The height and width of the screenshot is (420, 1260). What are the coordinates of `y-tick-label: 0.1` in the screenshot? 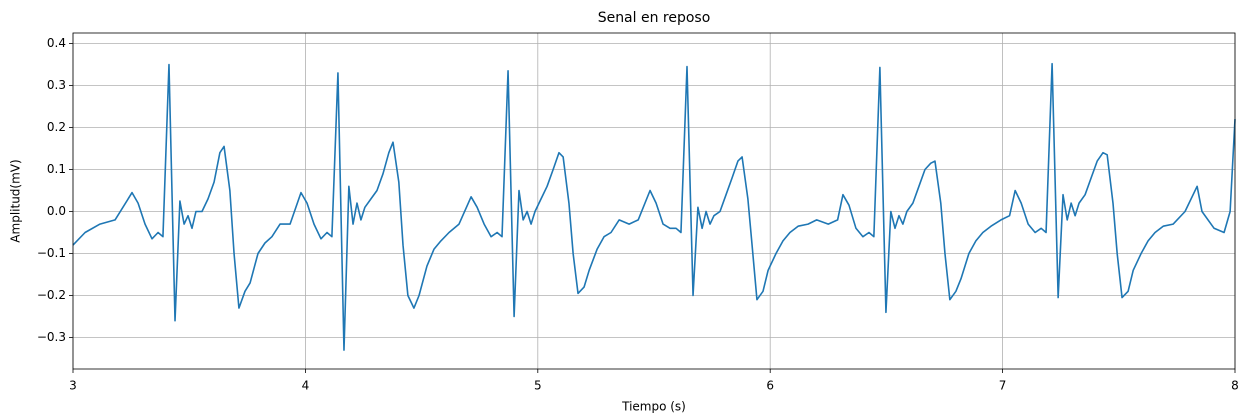 It's located at (56, 169).